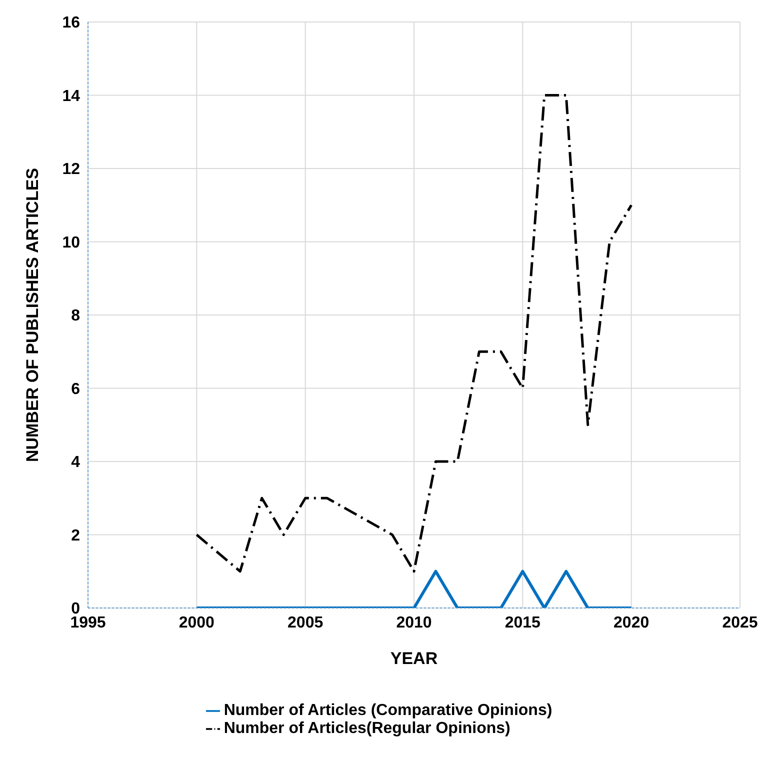 The height and width of the screenshot is (759, 768). I want to click on y-tick-label: 4, so click(75, 463).